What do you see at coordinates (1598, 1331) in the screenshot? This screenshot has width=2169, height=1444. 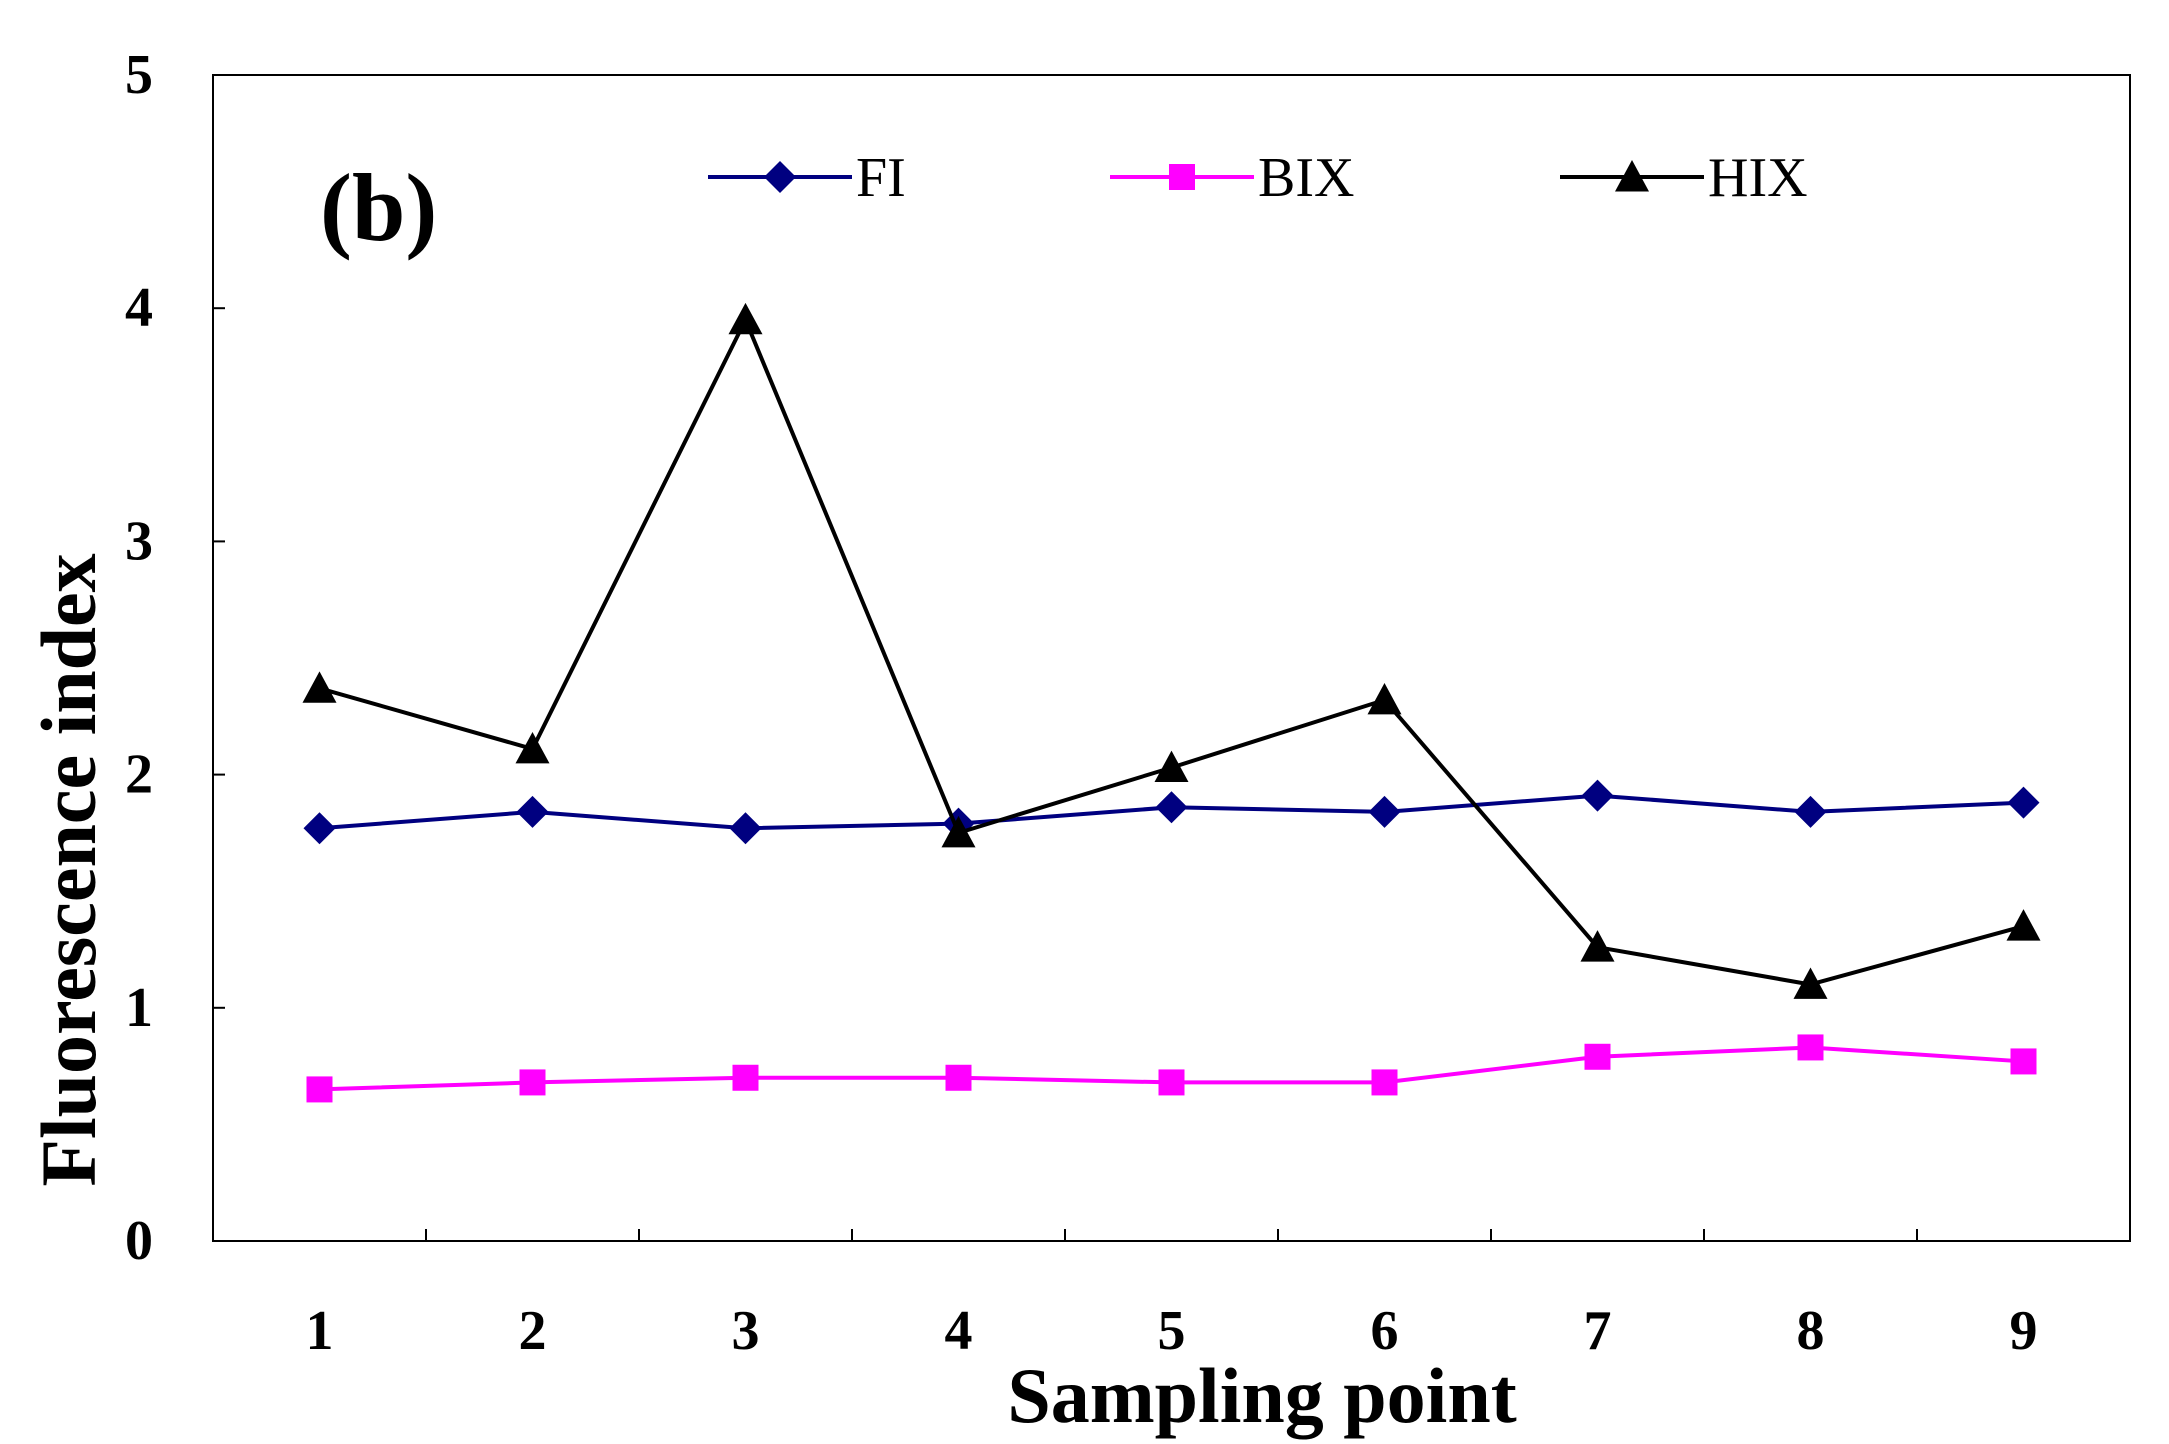 I see `x-tick-label: 7` at bounding box center [1598, 1331].